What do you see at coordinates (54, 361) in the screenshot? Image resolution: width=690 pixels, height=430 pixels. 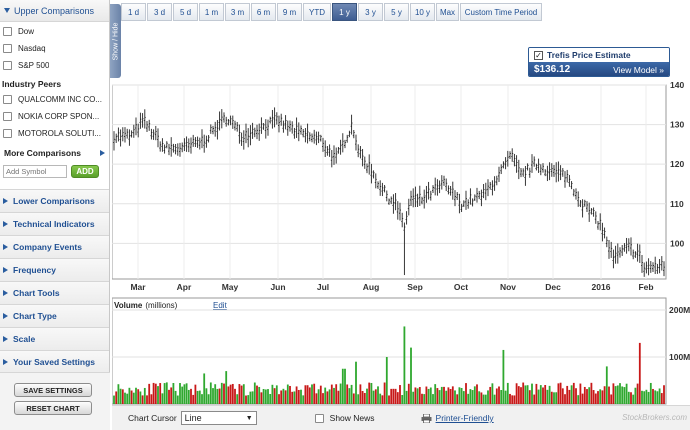 I see `sidebar-section-your-saved-settings: Your Saved Settings` at bounding box center [54, 361].